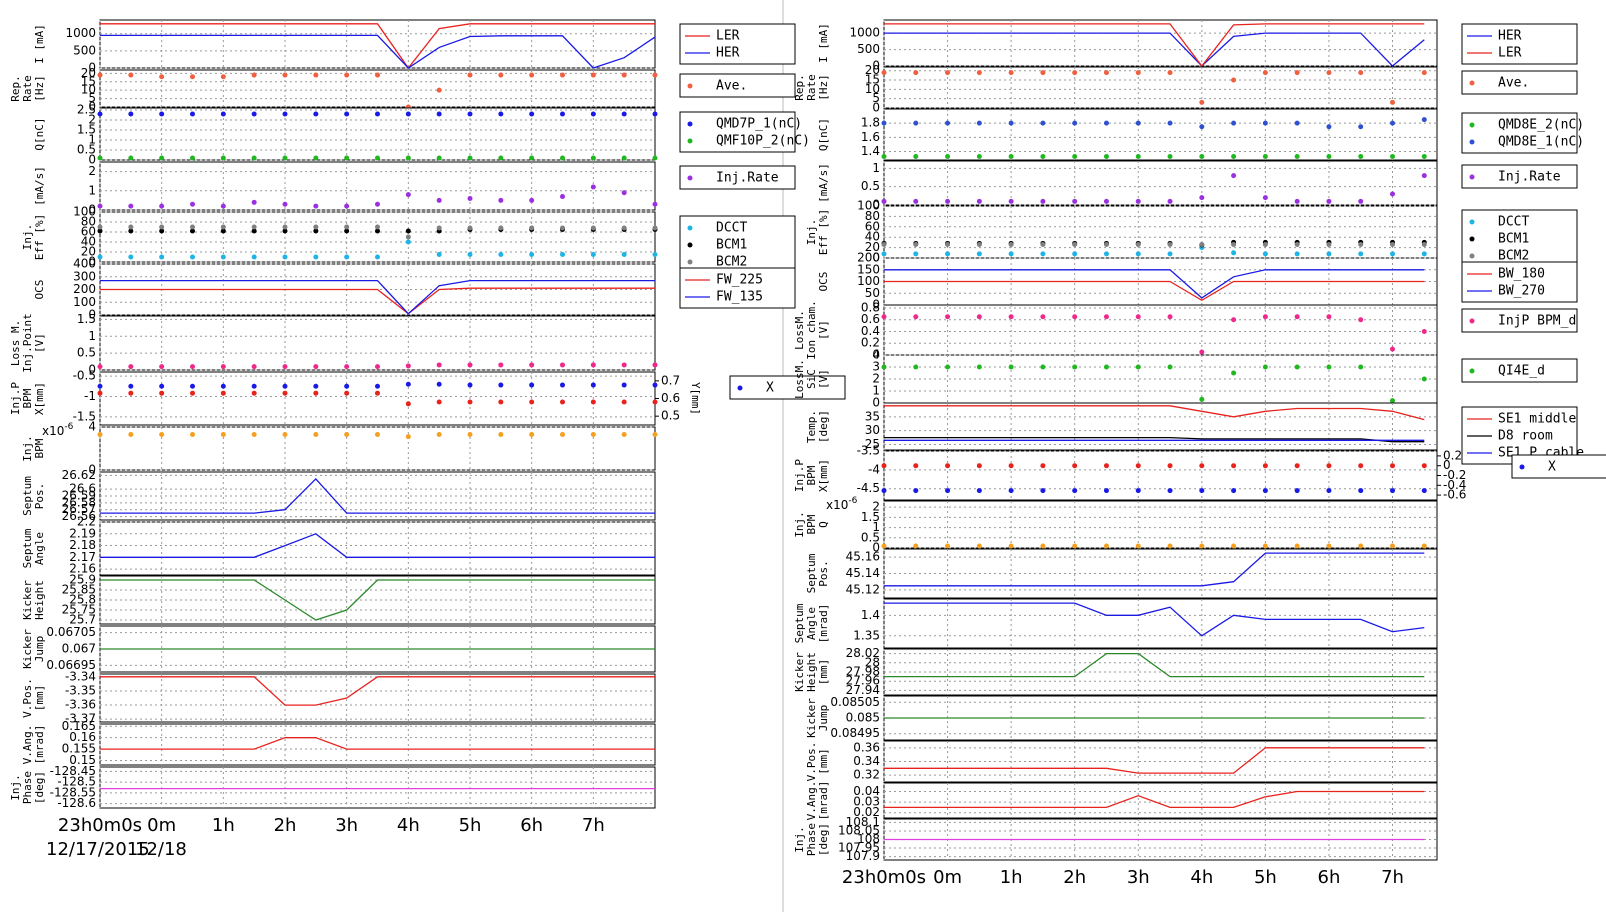  What do you see at coordinates (823, 718) in the screenshot?
I see `y-axis-label: Jump` at bounding box center [823, 718].